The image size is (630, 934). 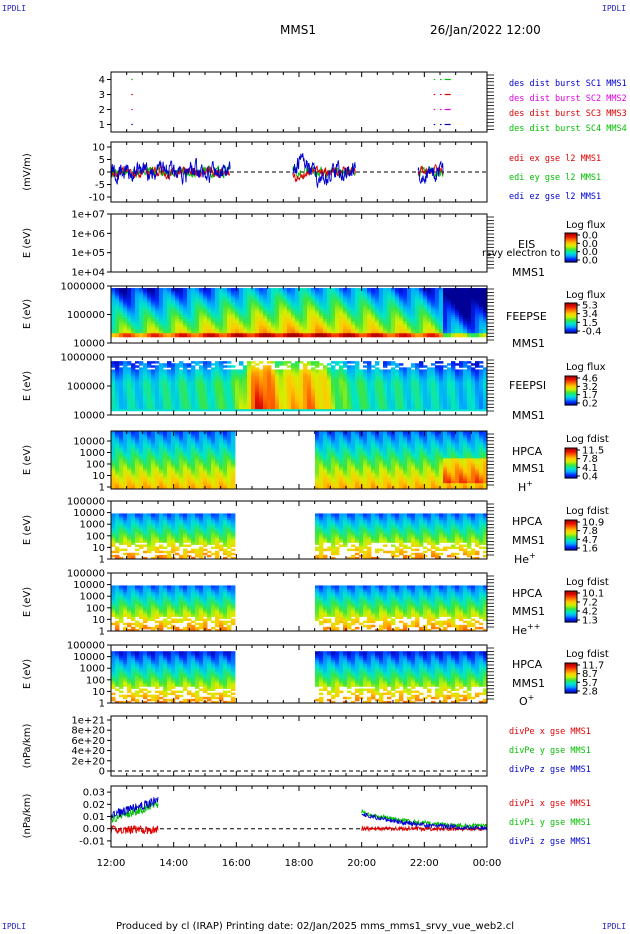 What do you see at coordinates (27, 243) in the screenshot?
I see `eis-ylabel: E (eV)` at bounding box center [27, 243].